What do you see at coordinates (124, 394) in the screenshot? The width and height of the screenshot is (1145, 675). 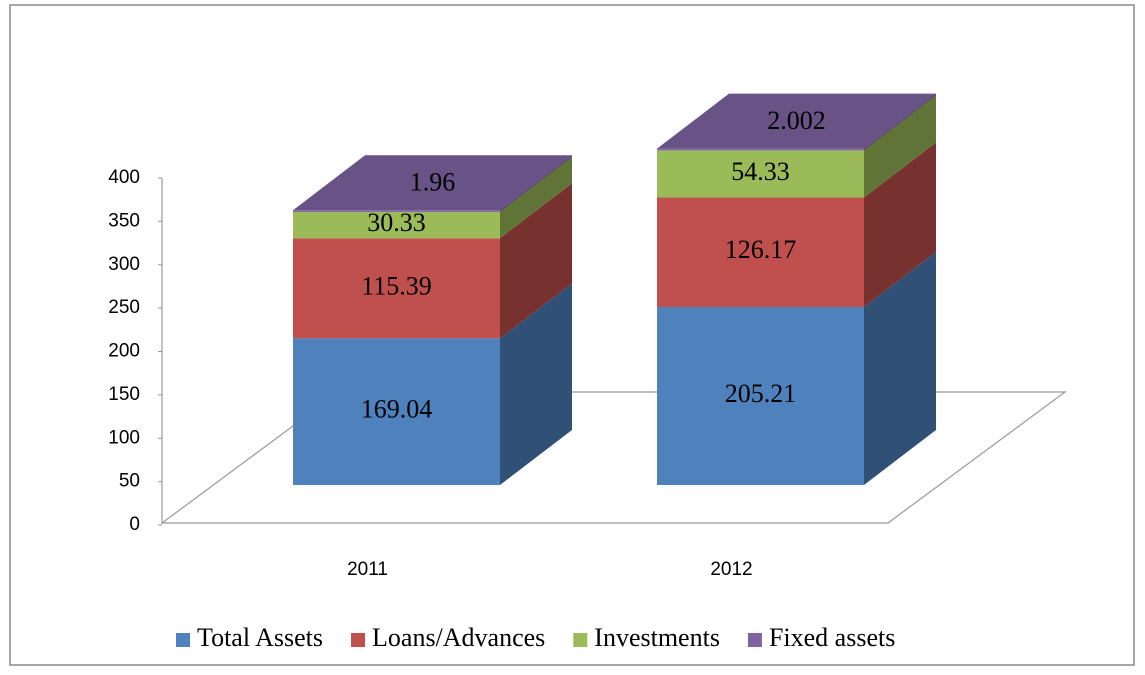 I see `y-tick-label: 150` at bounding box center [124, 394].